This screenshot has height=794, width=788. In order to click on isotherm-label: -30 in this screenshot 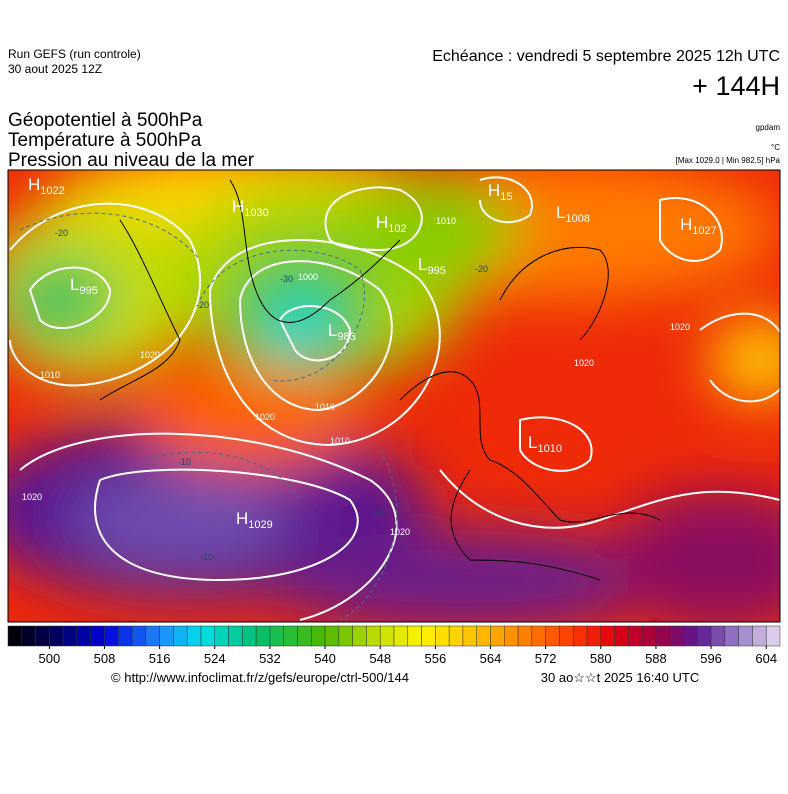, I will do `click(286, 279)`.